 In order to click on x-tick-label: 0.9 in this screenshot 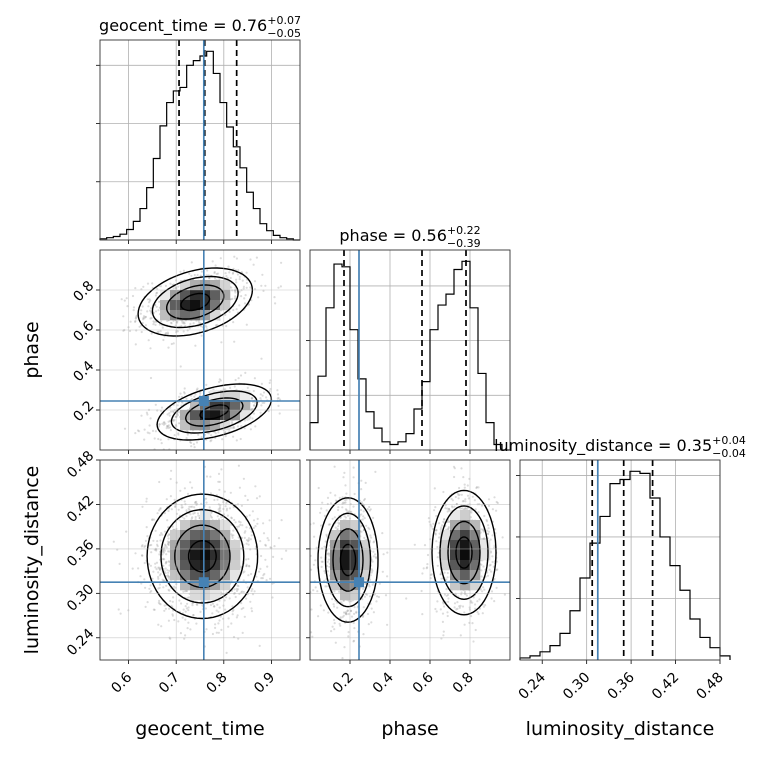, I will do `click(264, 683)`.